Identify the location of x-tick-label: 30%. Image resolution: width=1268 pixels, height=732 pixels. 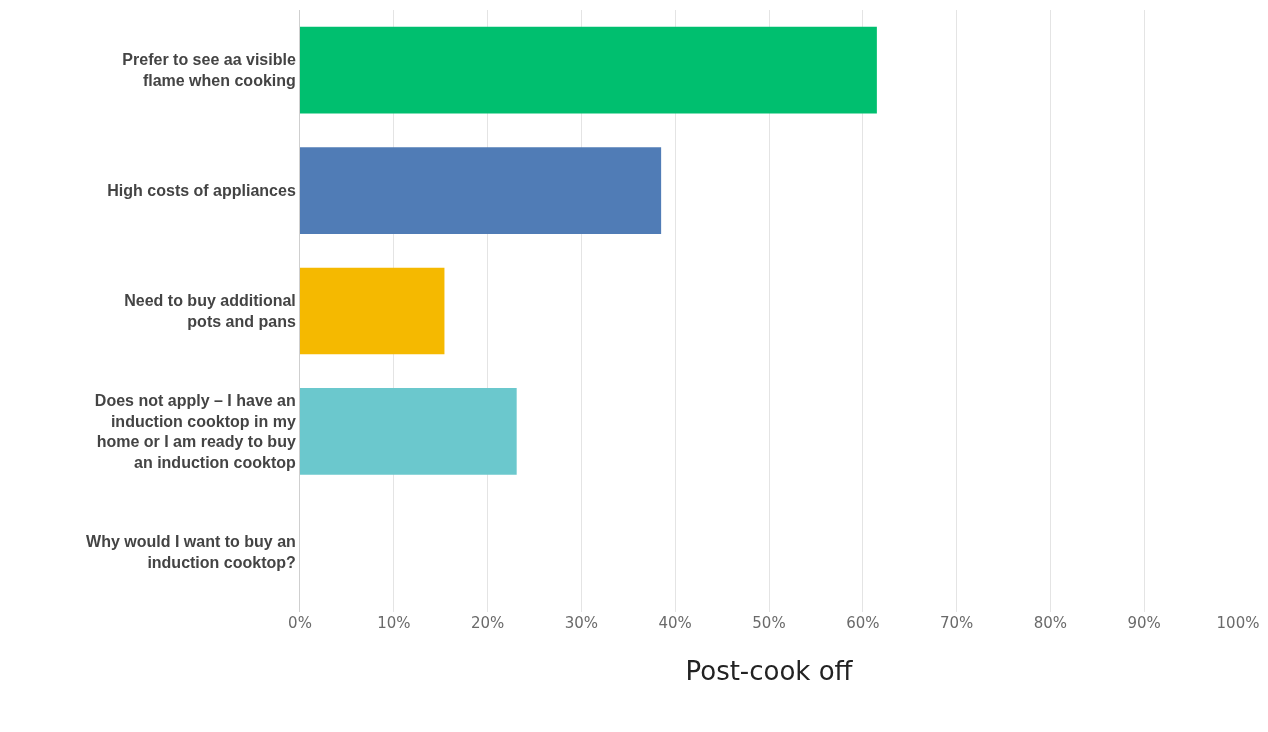
(581, 623).